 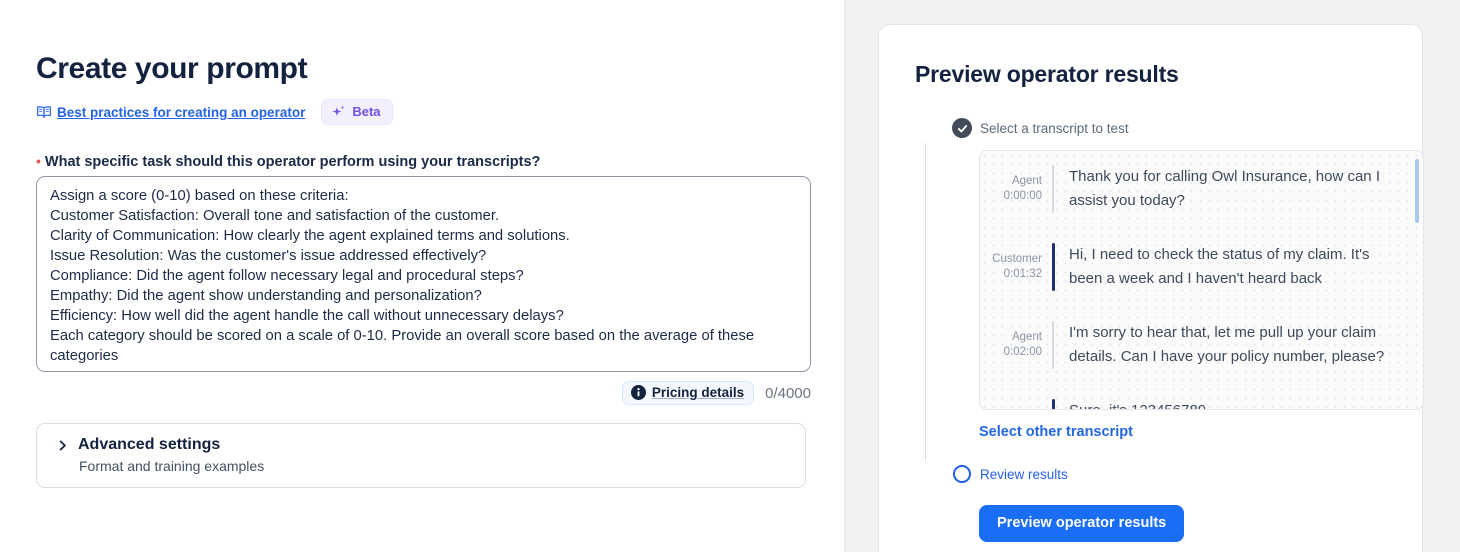 I want to click on message-speaker-time: Agent 0:02:00, so click(x=1021, y=345).